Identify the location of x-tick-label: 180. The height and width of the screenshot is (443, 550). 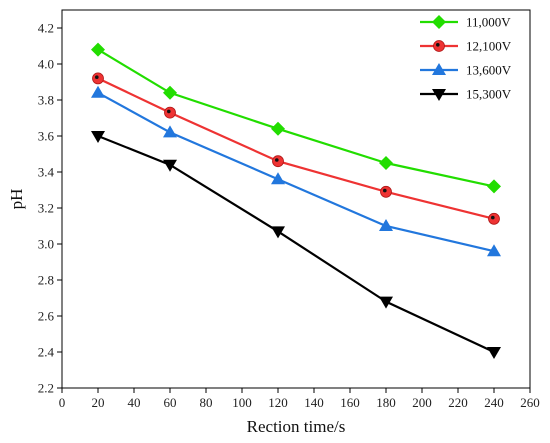
(386, 402).